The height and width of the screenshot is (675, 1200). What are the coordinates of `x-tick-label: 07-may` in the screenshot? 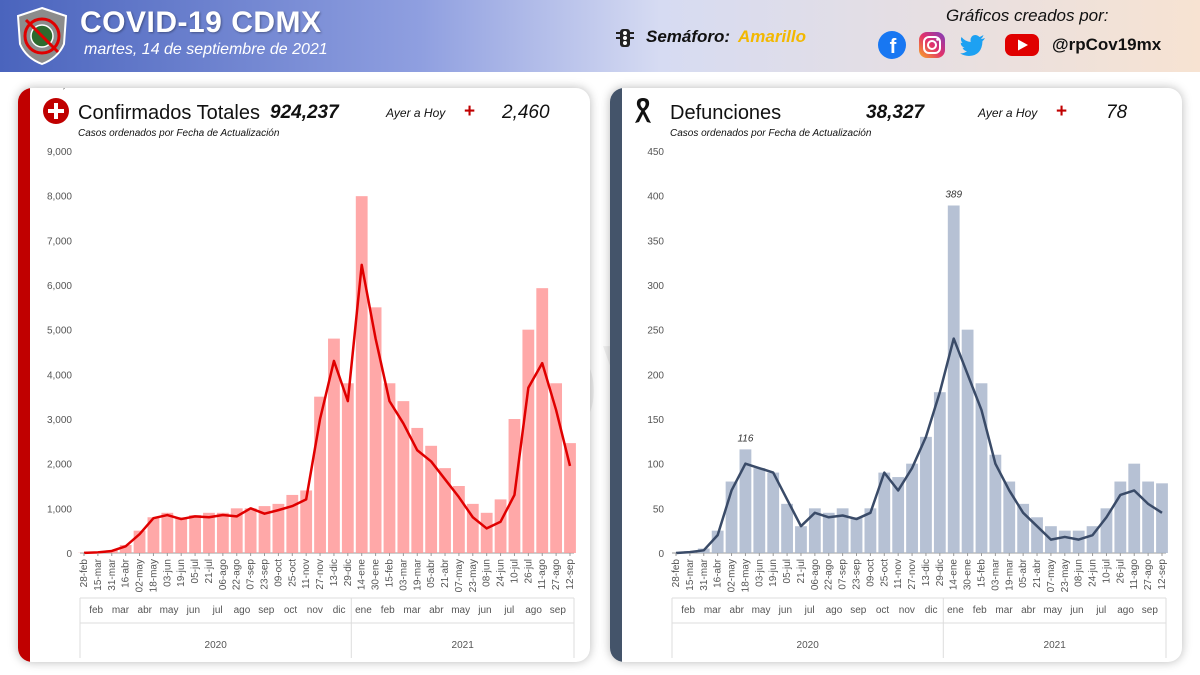 It's located at (459, 575).